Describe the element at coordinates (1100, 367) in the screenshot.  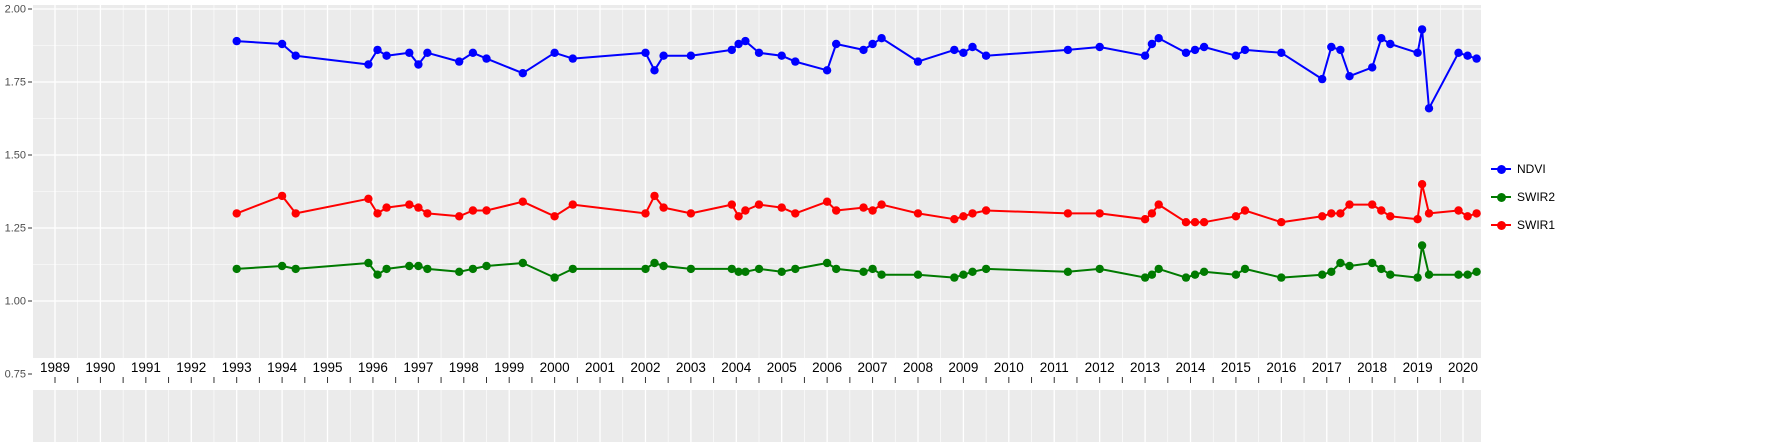
I see `svg-text: 2012` at that location.